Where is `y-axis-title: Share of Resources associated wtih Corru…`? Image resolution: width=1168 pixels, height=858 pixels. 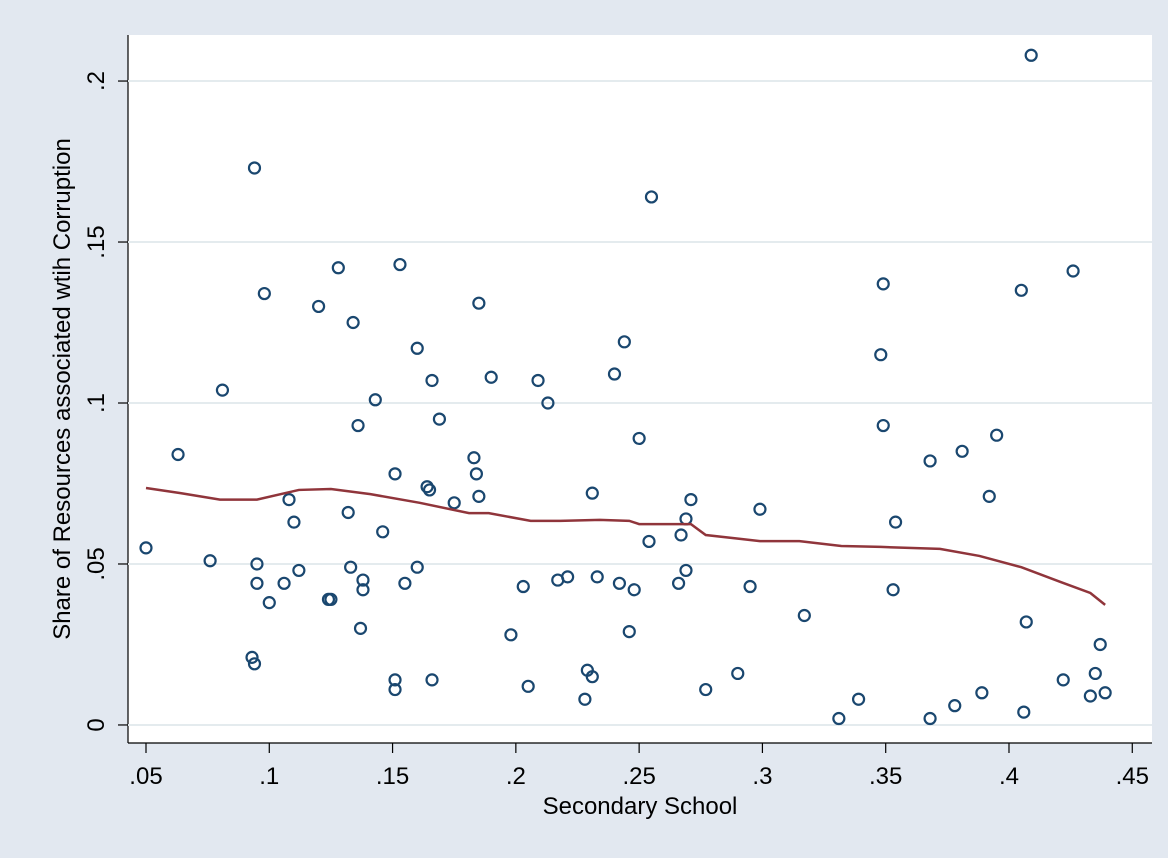 y-axis-title: Share of Resources associated wtih Corru… is located at coordinates (62, 389).